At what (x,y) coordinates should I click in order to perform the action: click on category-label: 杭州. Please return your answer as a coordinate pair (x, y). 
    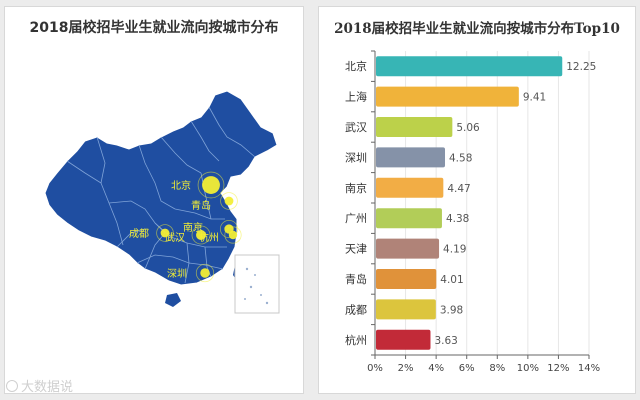
    Looking at the image, I should click on (356, 340).